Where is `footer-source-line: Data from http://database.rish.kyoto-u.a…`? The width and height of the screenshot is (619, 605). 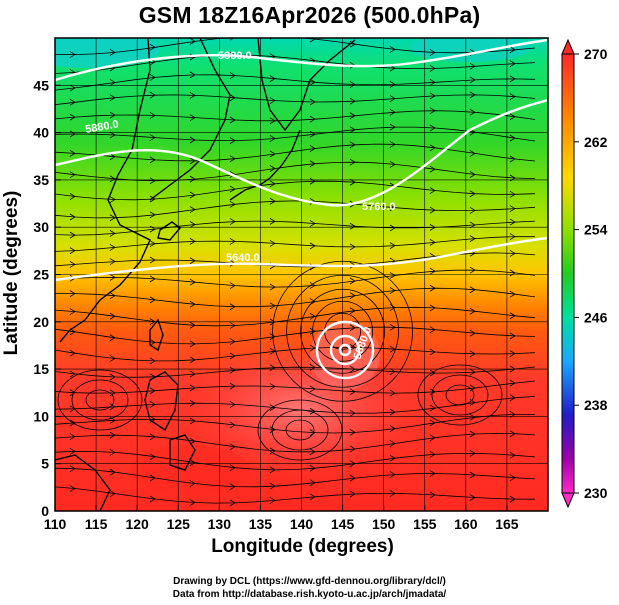 footer-source-line: Data from http://database.rish.kyoto-u.a… is located at coordinates (309, 594).